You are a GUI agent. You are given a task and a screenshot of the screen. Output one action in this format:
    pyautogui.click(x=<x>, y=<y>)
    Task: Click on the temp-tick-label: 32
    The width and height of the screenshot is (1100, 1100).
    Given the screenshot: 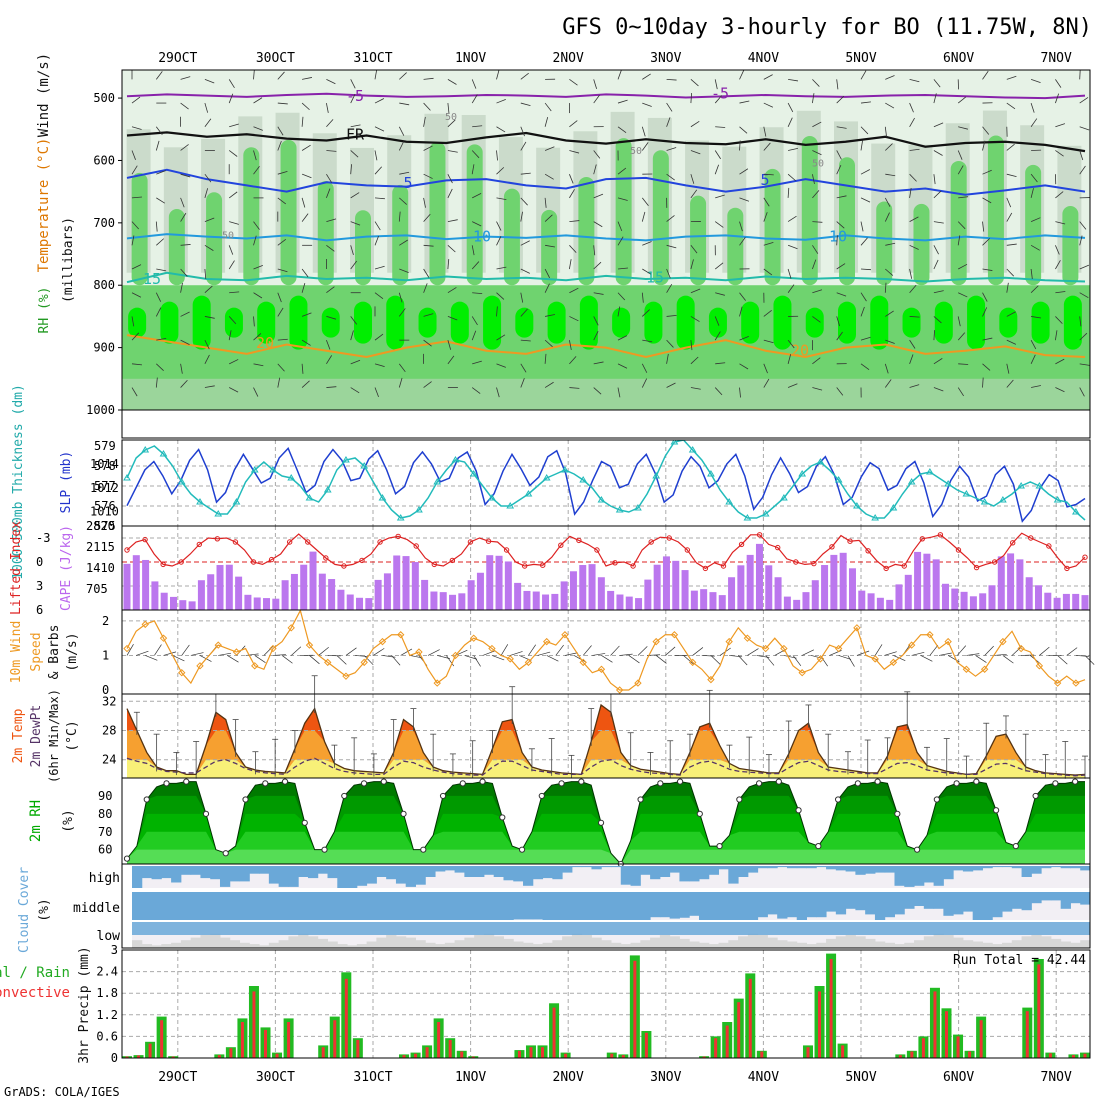 What is the action you would take?
    pyautogui.click(x=109, y=701)
    